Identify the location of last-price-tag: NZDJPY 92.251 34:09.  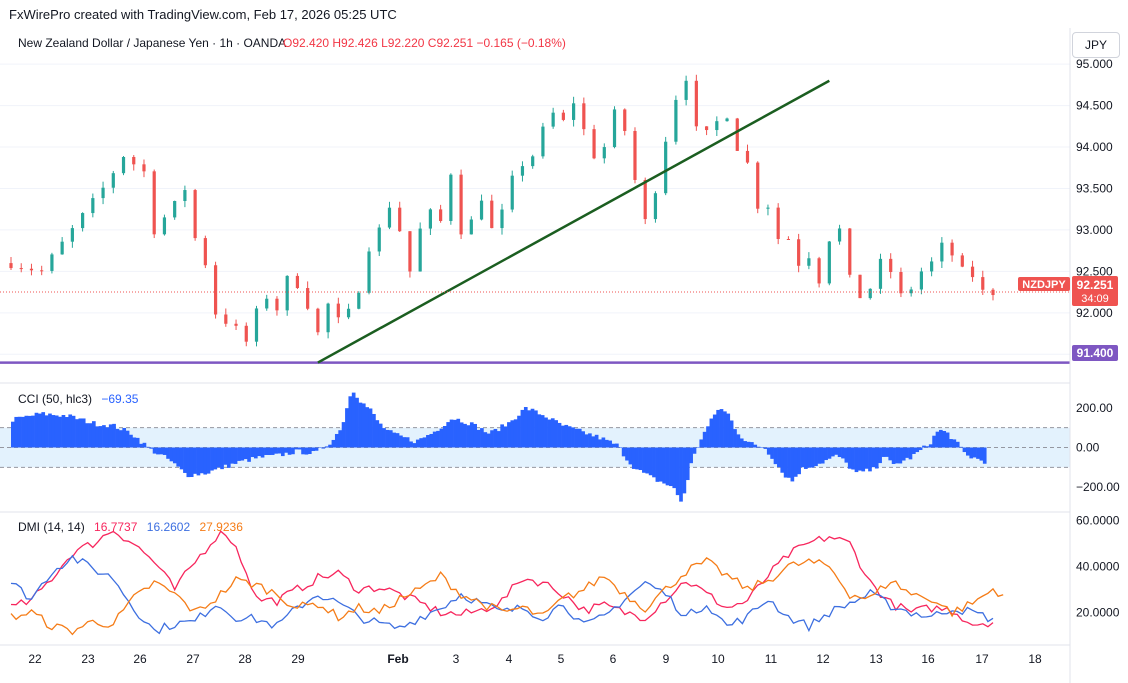
(1068, 291).